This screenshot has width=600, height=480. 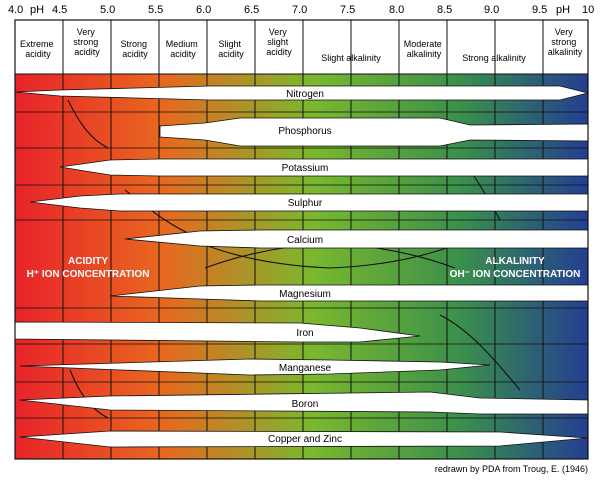 I want to click on category-label-line: Slight, so click(x=229, y=44).